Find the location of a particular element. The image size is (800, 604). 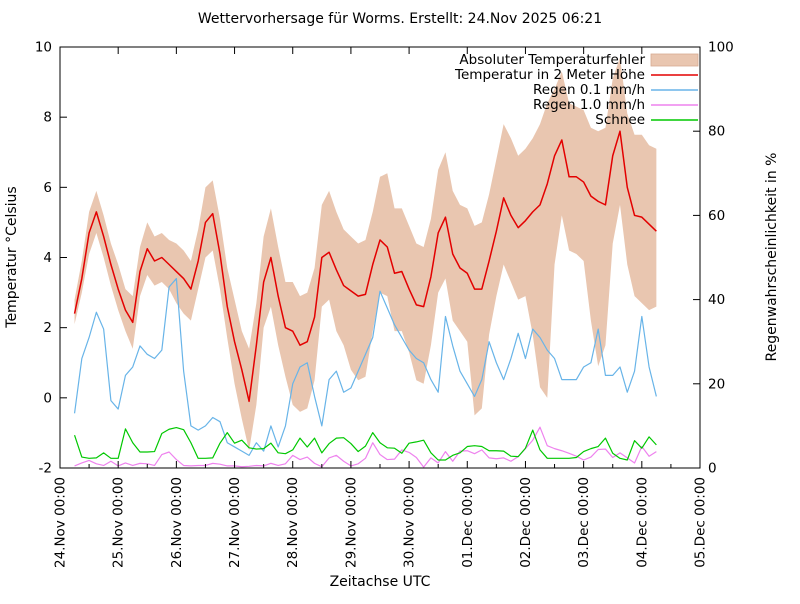

y-right-tick-label: 100 is located at coordinates (721, 48).